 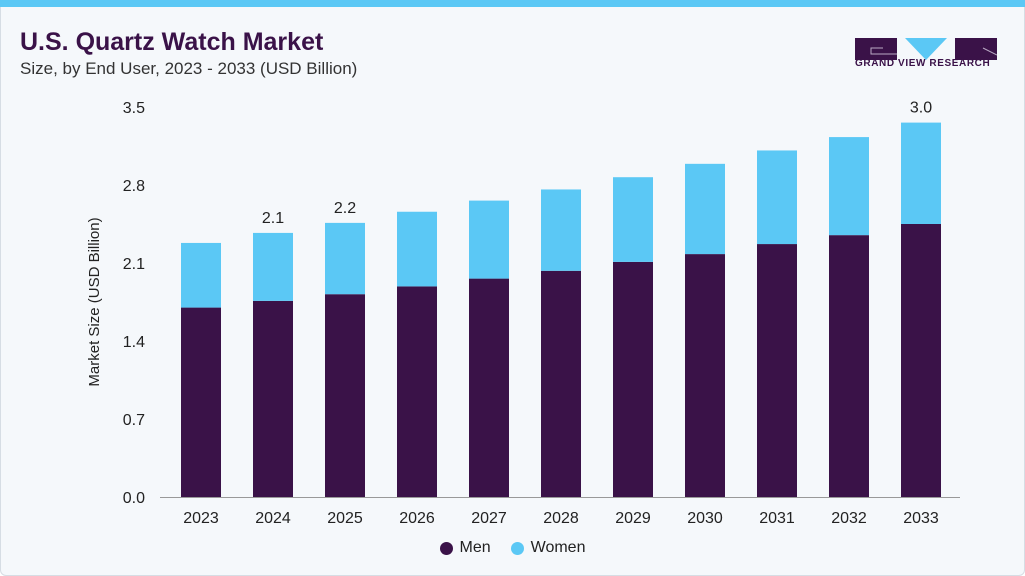 What do you see at coordinates (921, 108) in the screenshot?
I see `data-label: 3.0` at bounding box center [921, 108].